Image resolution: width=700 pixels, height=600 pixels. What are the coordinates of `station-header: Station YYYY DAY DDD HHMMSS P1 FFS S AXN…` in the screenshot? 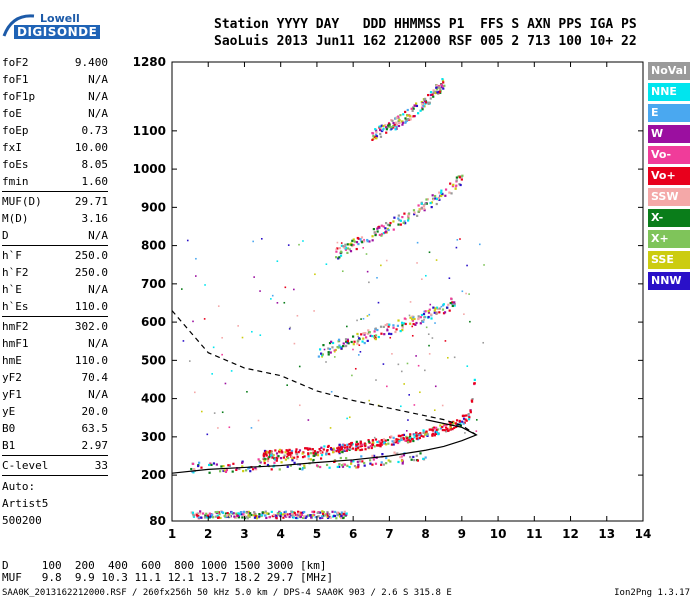 It's located at (425, 33).